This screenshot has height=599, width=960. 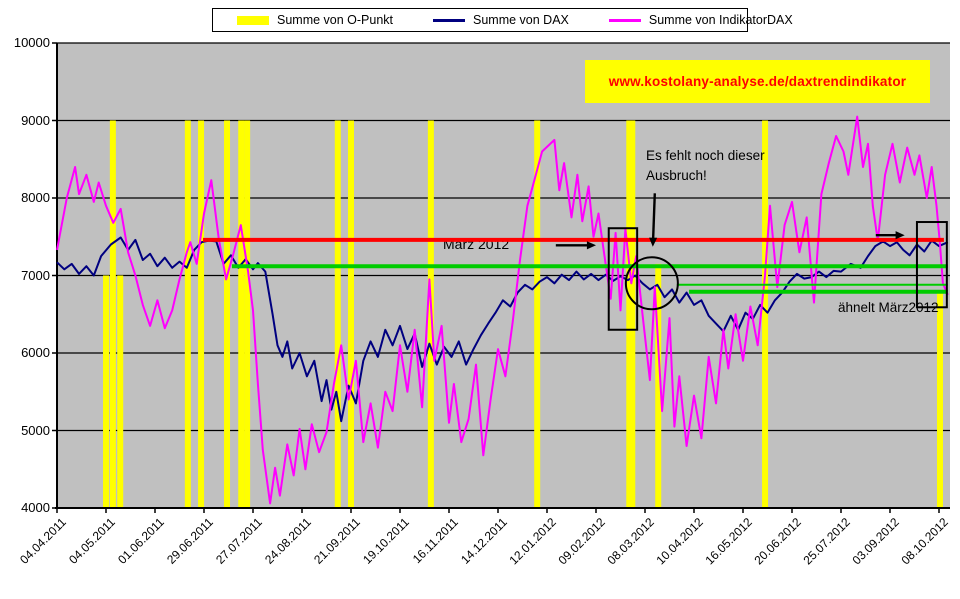 I want to click on legend-label-dax: Summe von DAX, so click(x=521, y=20).